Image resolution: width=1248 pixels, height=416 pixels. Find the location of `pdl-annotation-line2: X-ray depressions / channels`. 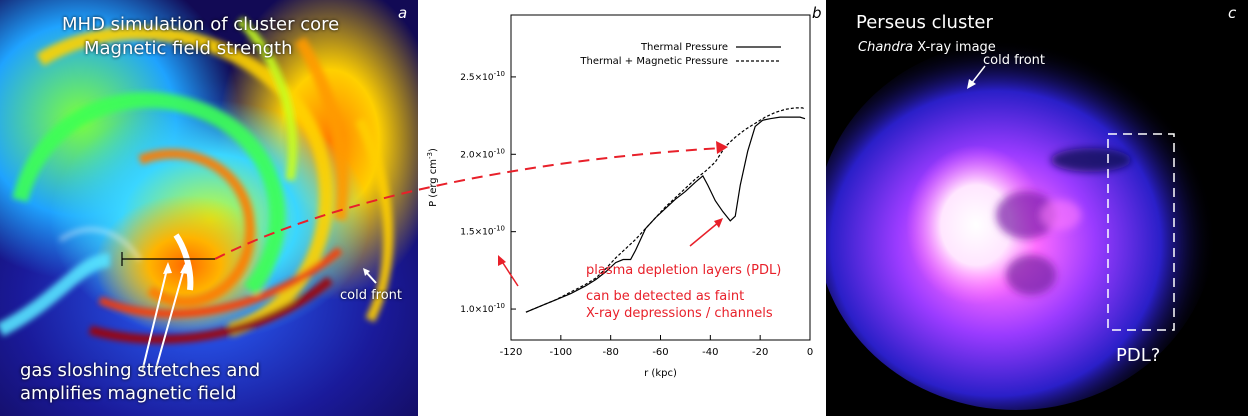

pdl-annotation-line2: X-ray depressions / channels is located at coordinates (679, 313).